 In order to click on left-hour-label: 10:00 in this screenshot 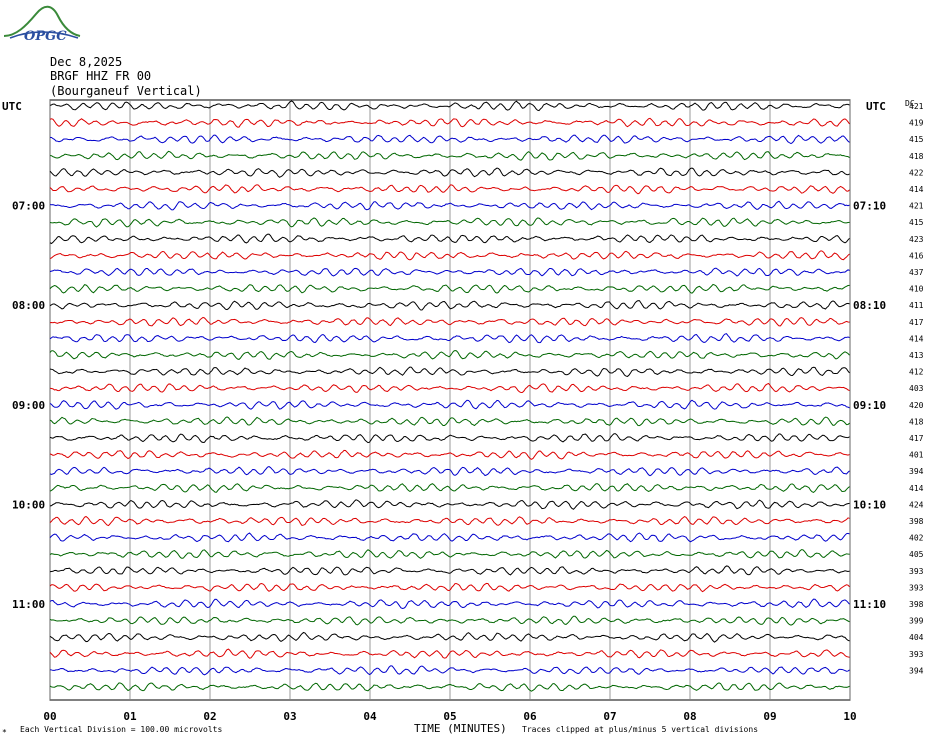, I will do `click(28, 504)`.